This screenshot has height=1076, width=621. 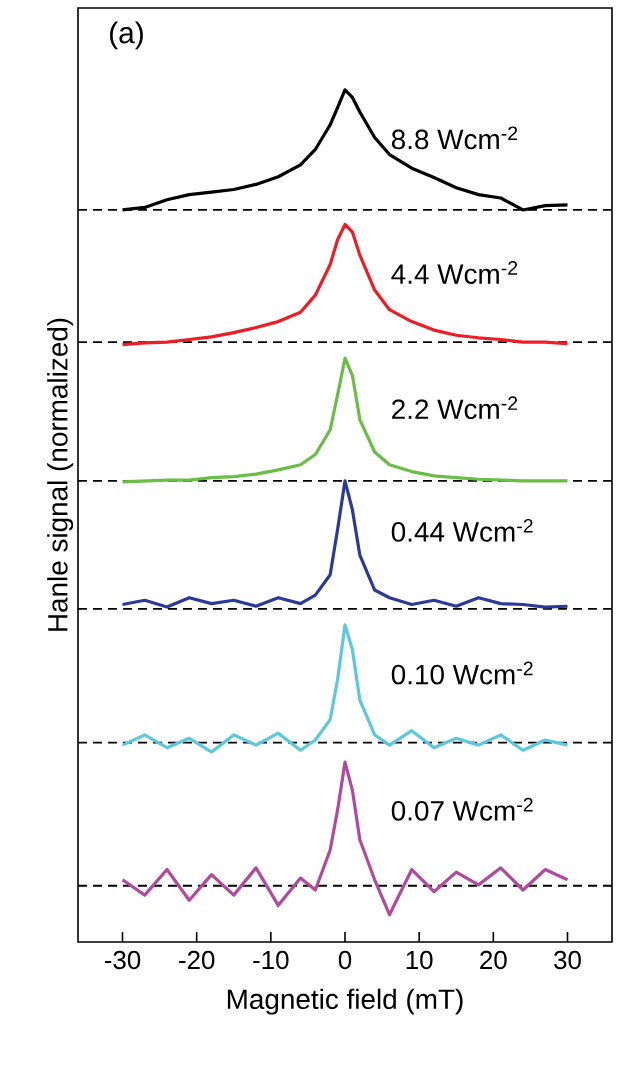 I want to click on x-tick-label: 10, so click(x=419, y=960).